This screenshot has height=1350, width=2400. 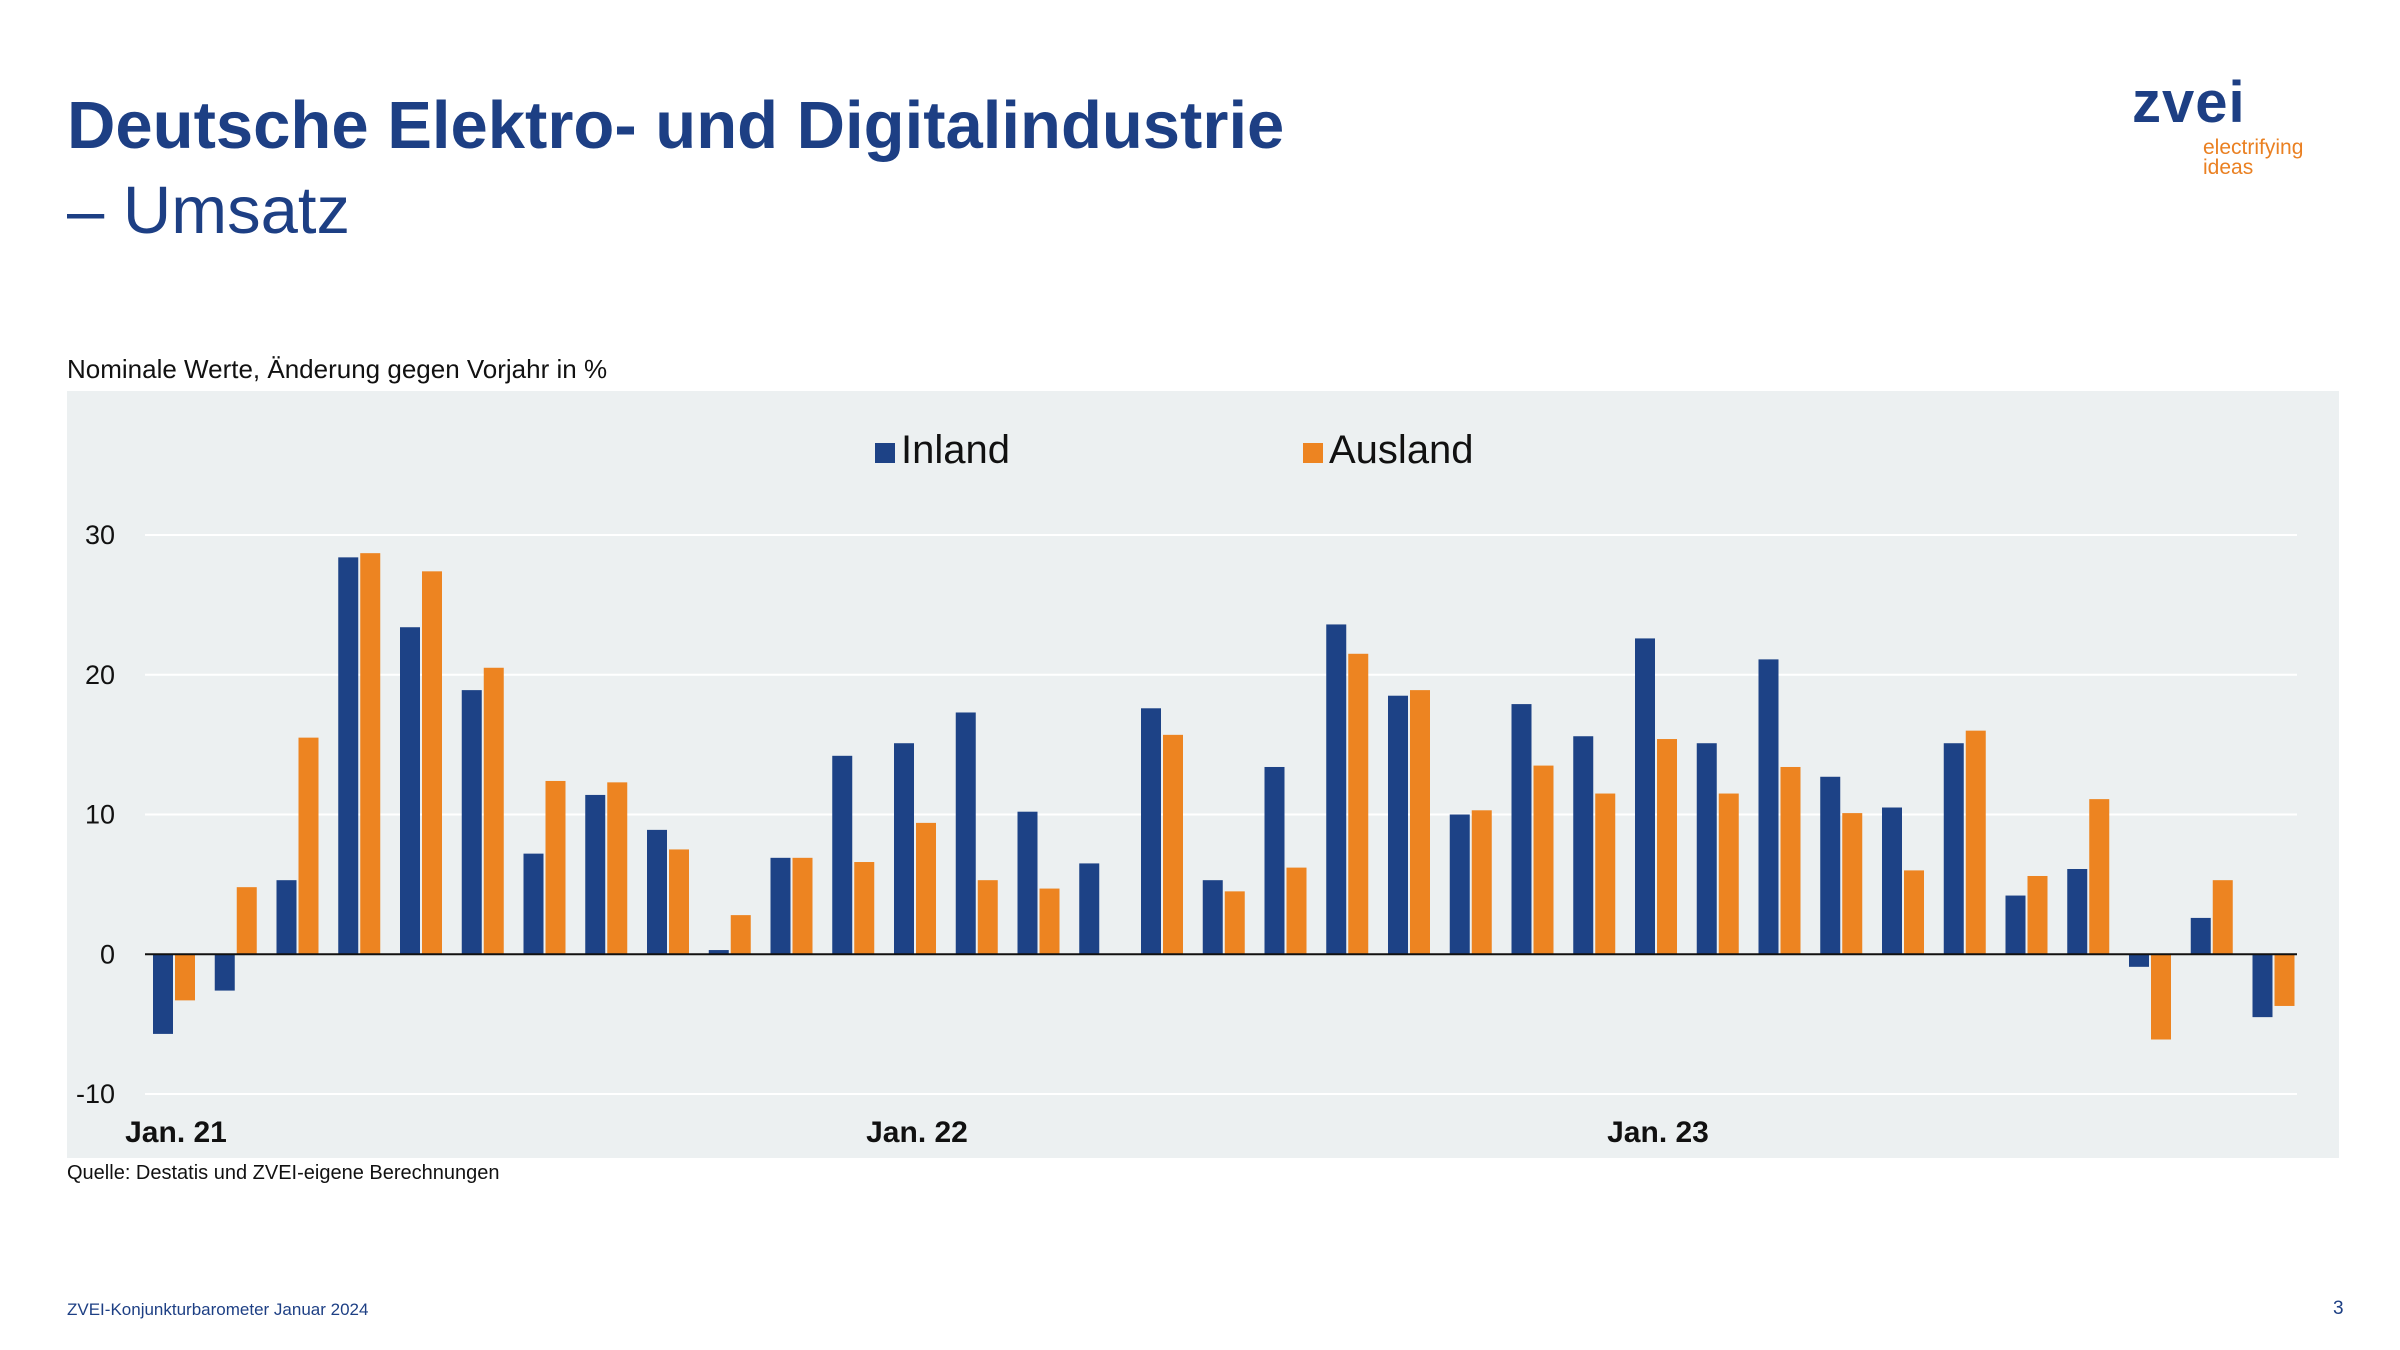 What do you see at coordinates (917, 1132) in the screenshot?
I see `x-tick-label: Jan. 22` at bounding box center [917, 1132].